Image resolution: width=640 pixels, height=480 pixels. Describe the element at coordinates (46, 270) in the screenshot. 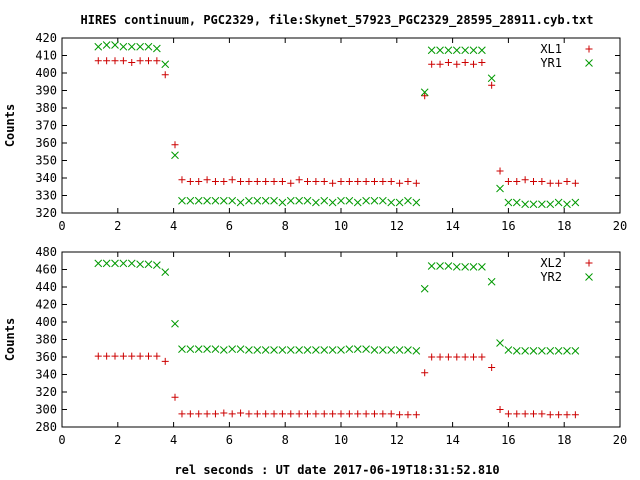

I see `y-tick-label: 460` at that location.